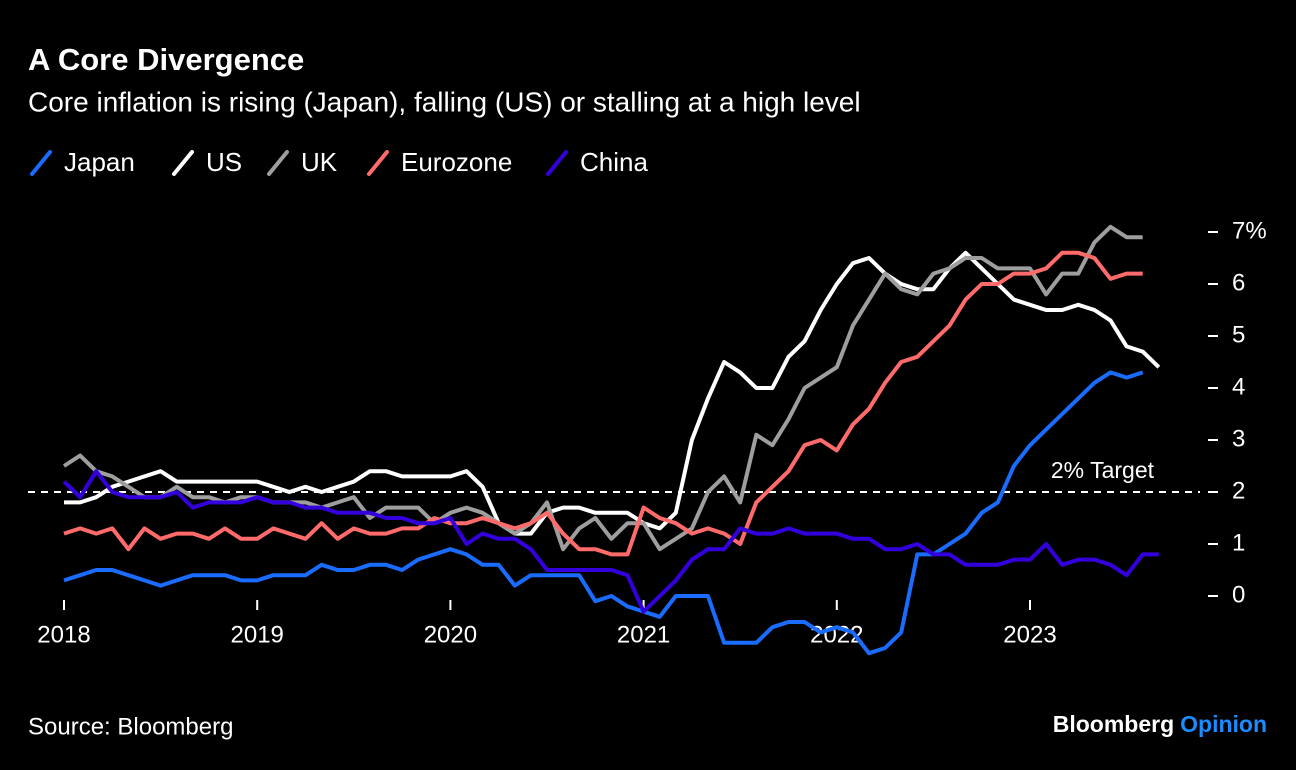 This screenshot has height=770, width=1296. I want to click on source: Source: Bloomberg, so click(130, 726).